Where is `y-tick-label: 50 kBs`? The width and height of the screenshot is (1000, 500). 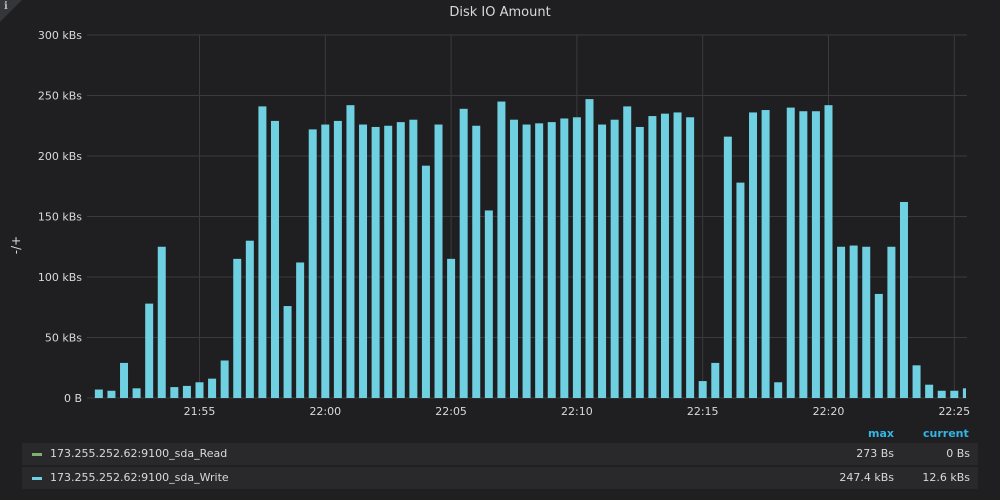
y-tick-label: 50 kBs is located at coordinates (63, 338).